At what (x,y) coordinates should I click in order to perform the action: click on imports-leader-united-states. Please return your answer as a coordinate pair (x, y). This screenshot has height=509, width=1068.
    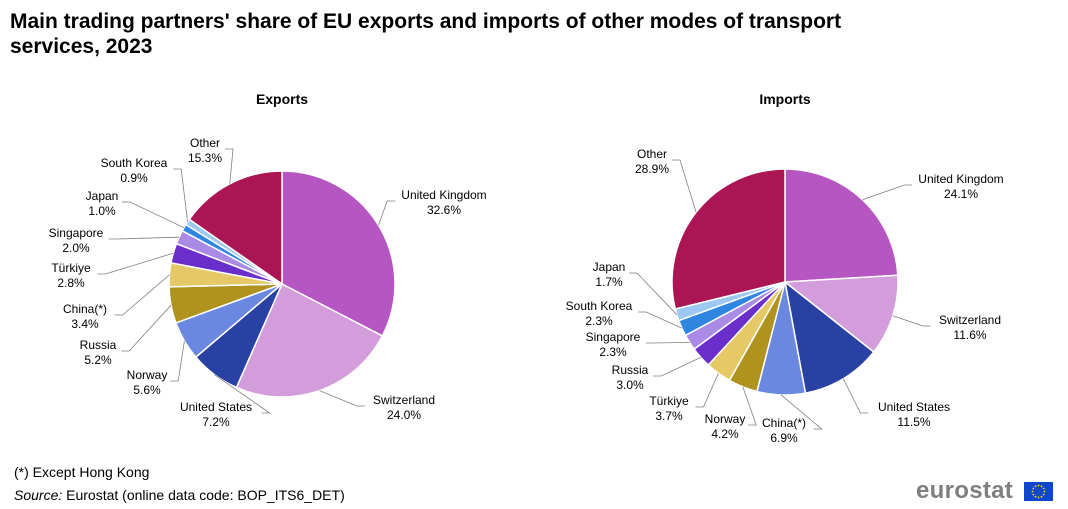
    Looking at the image, I should click on (855, 396).